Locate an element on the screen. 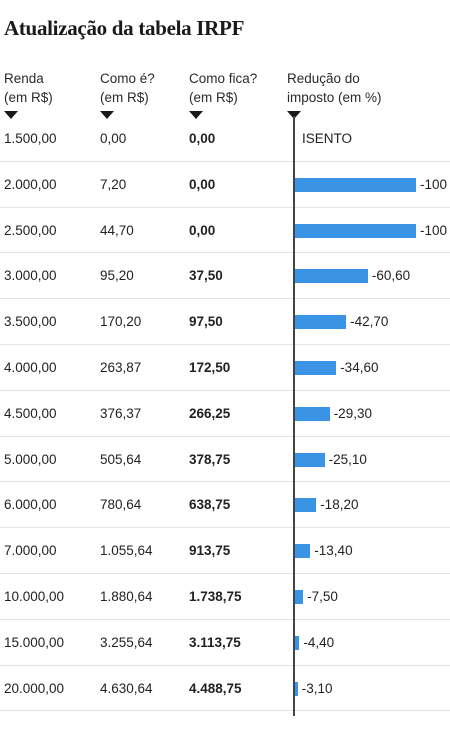 This screenshot has height=740, width=450. bar-value-label: -42,70 is located at coordinates (369, 322).